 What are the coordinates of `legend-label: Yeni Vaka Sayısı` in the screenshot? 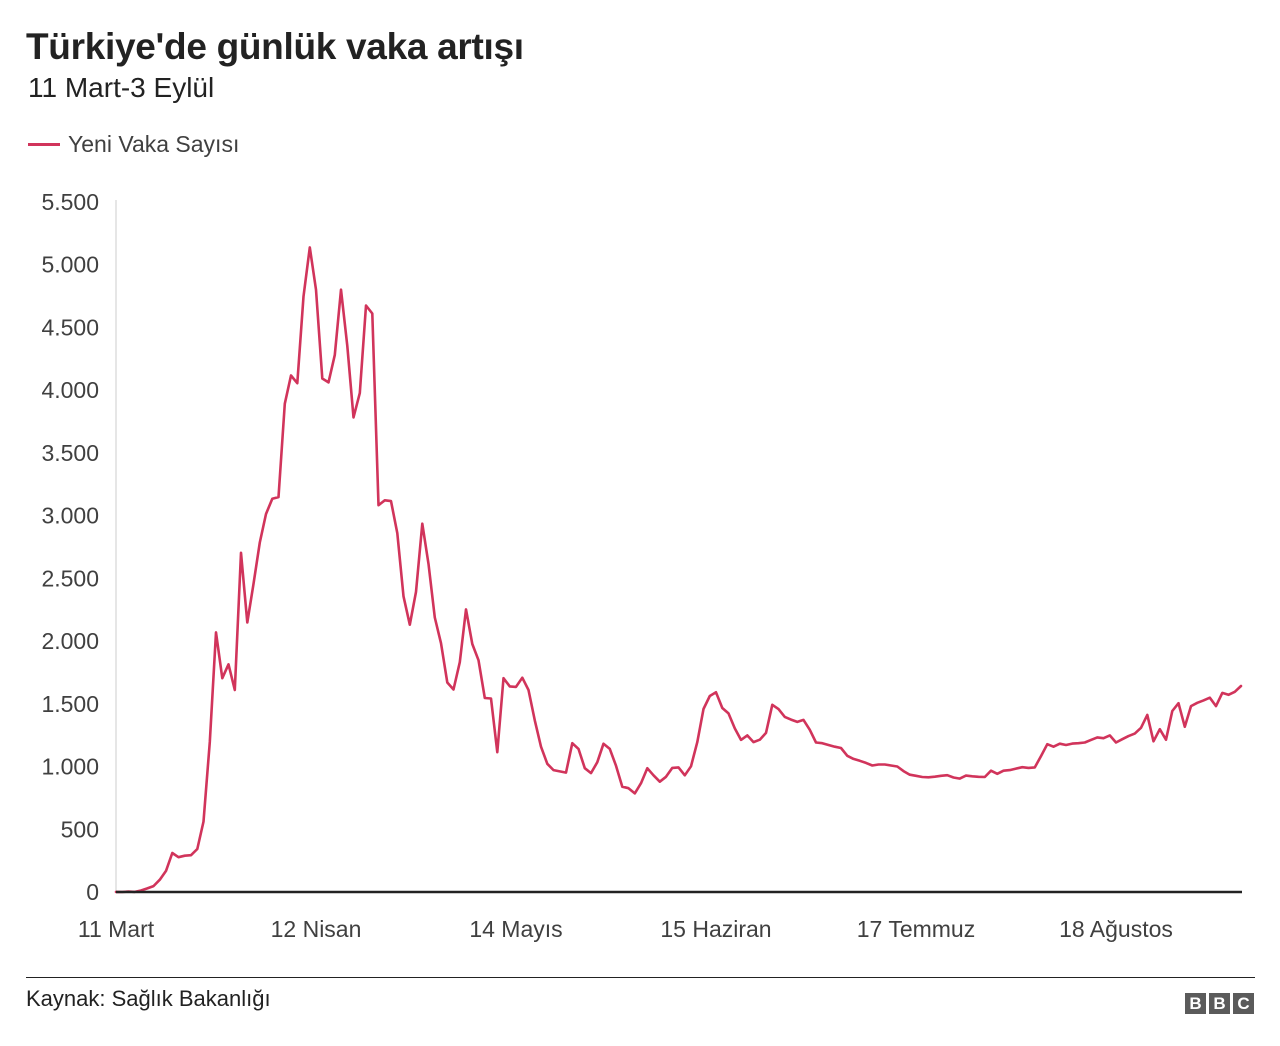 It's located at (154, 144).